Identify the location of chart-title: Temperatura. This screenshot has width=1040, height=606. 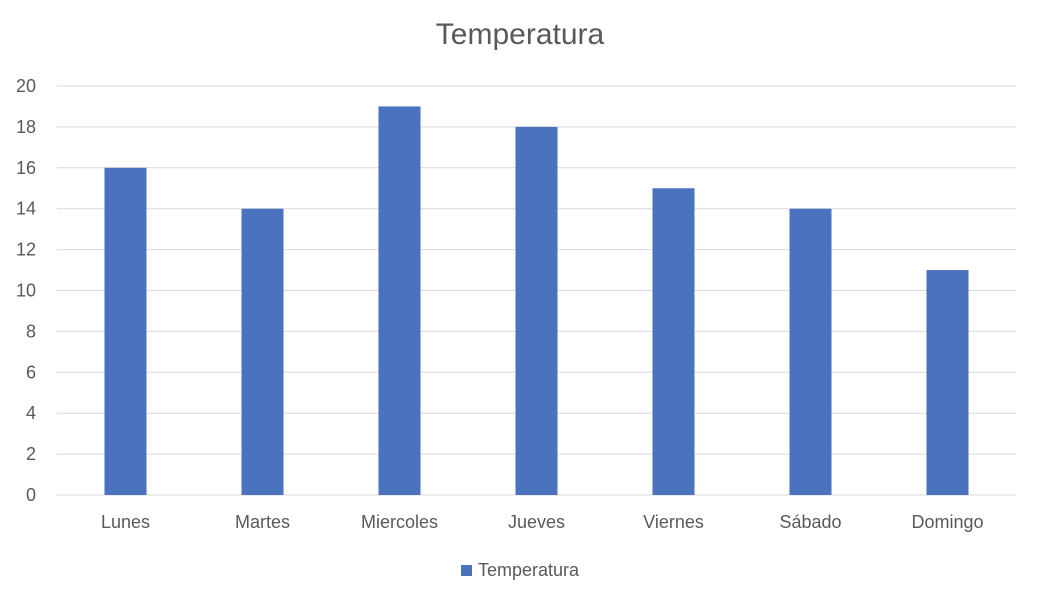
(520, 34).